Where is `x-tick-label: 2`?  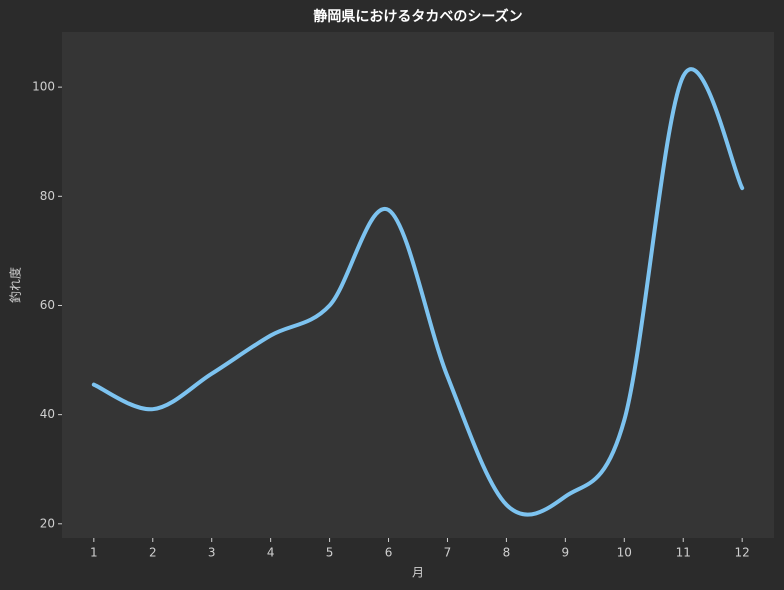
x-tick-label: 2 is located at coordinates (153, 553).